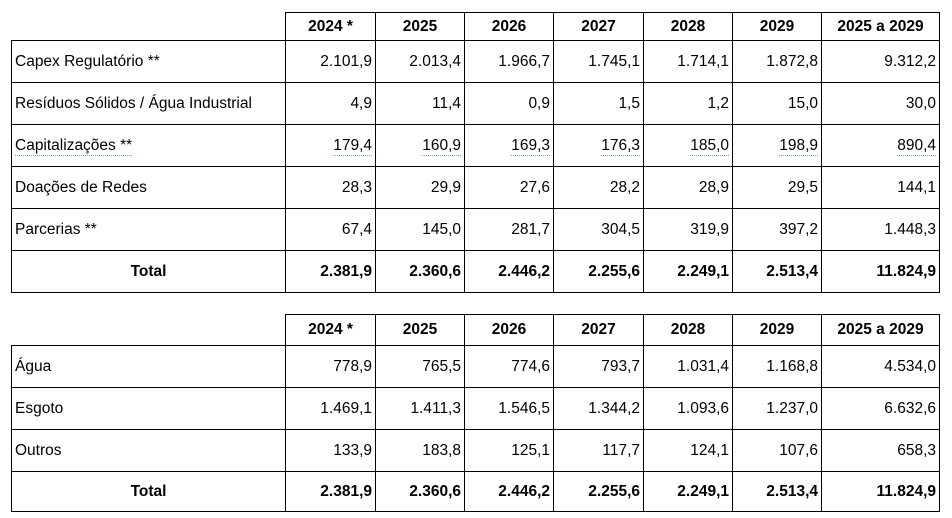 This screenshot has width=952, height=518. Describe the element at coordinates (420, 229) in the screenshot. I see `table-cell: 145,0` at that location.